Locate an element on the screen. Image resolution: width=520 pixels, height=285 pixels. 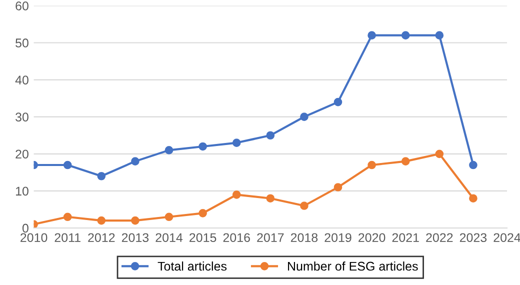
x-tick-label: 2014 is located at coordinates (169, 237).